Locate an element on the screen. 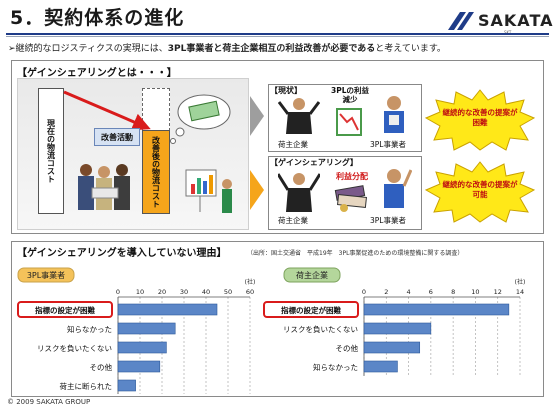  logo-mark-icon is located at coordinates (461, 21).